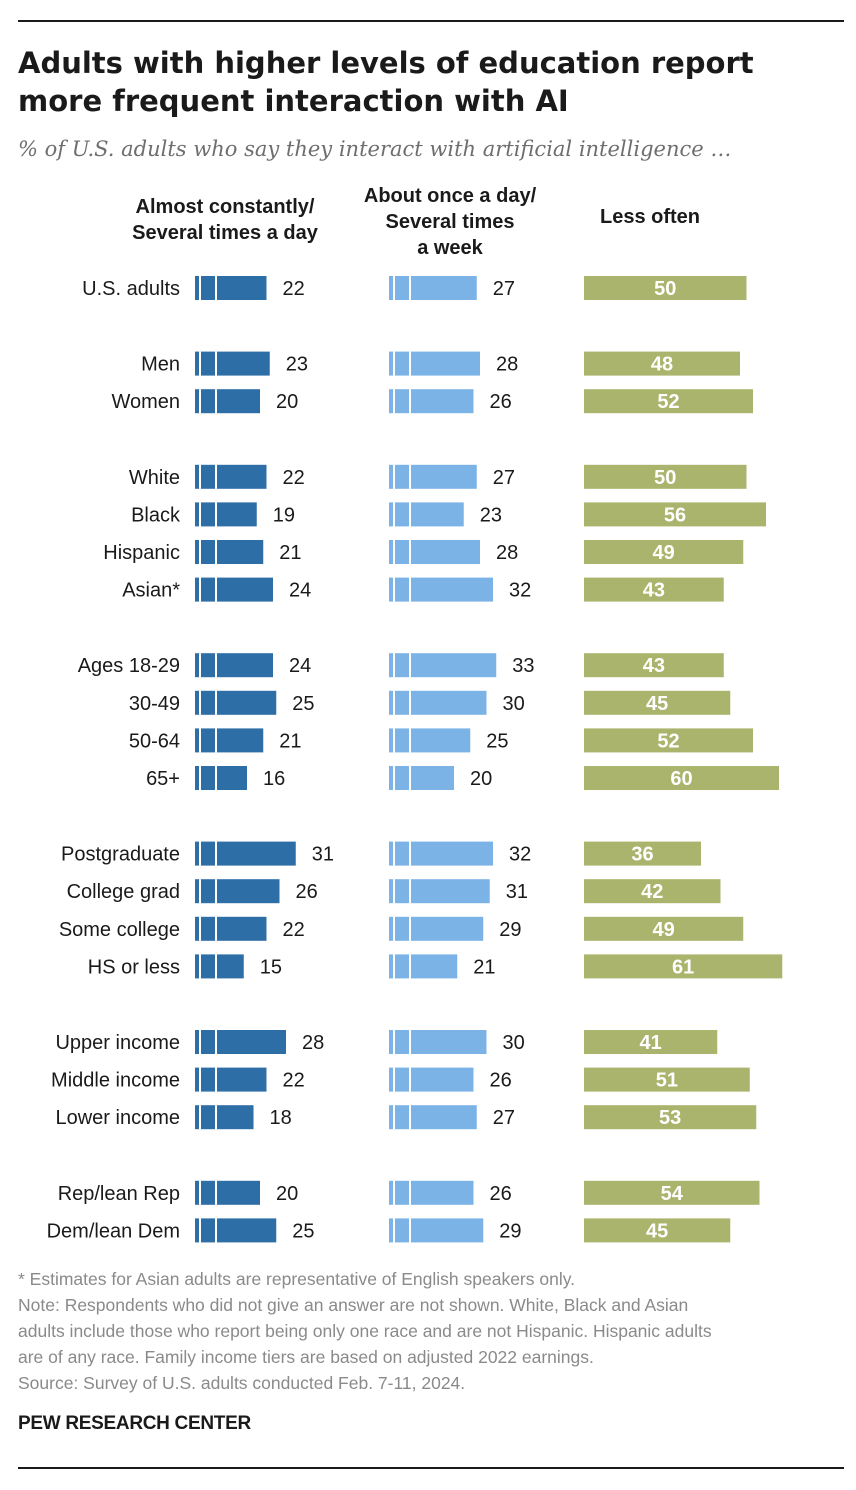 The width and height of the screenshot is (856, 1490). Describe the element at coordinates (665, 476) in the screenshot. I see `bar-less-often-white` at that location.